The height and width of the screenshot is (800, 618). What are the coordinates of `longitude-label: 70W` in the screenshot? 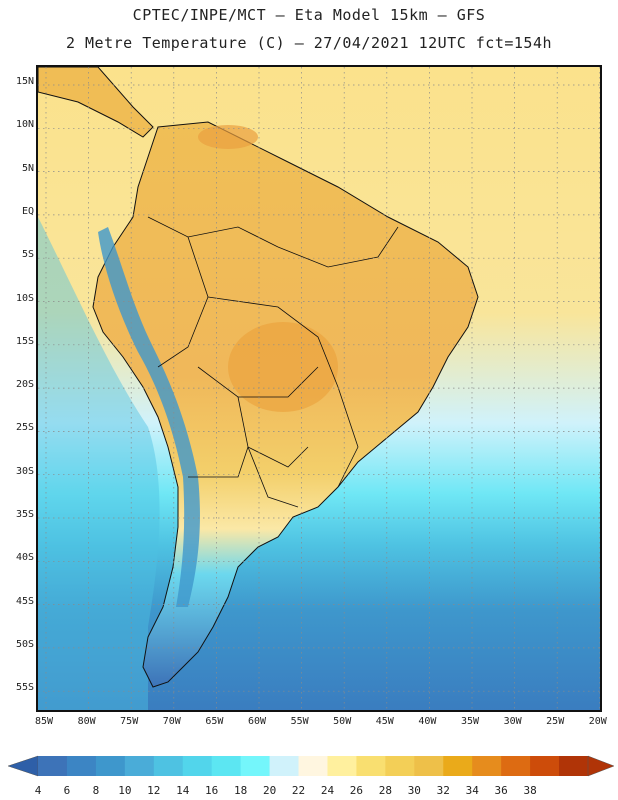 It's located at (171, 721).